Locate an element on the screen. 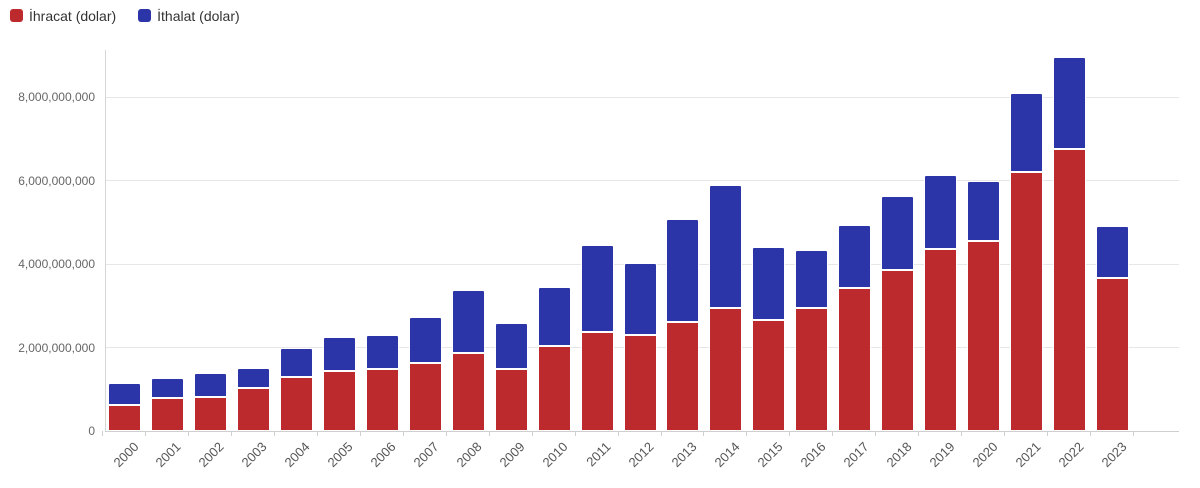 The image size is (1200, 488). legend-swatch-ihracat-icon is located at coordinates (16, 15).